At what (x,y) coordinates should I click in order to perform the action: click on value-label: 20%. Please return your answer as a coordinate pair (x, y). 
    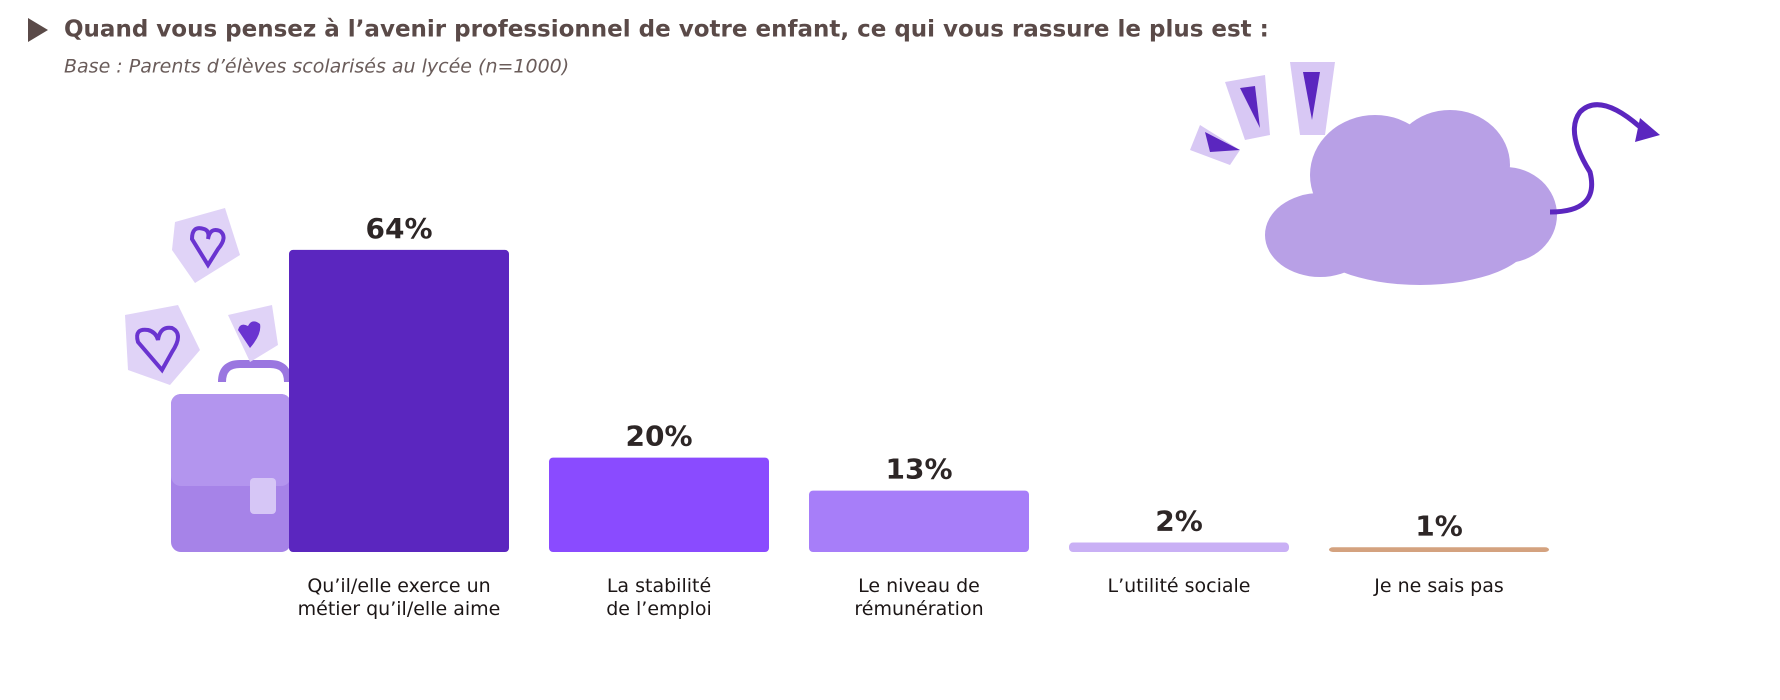
    Looking at the image, I should click on (658, 436).